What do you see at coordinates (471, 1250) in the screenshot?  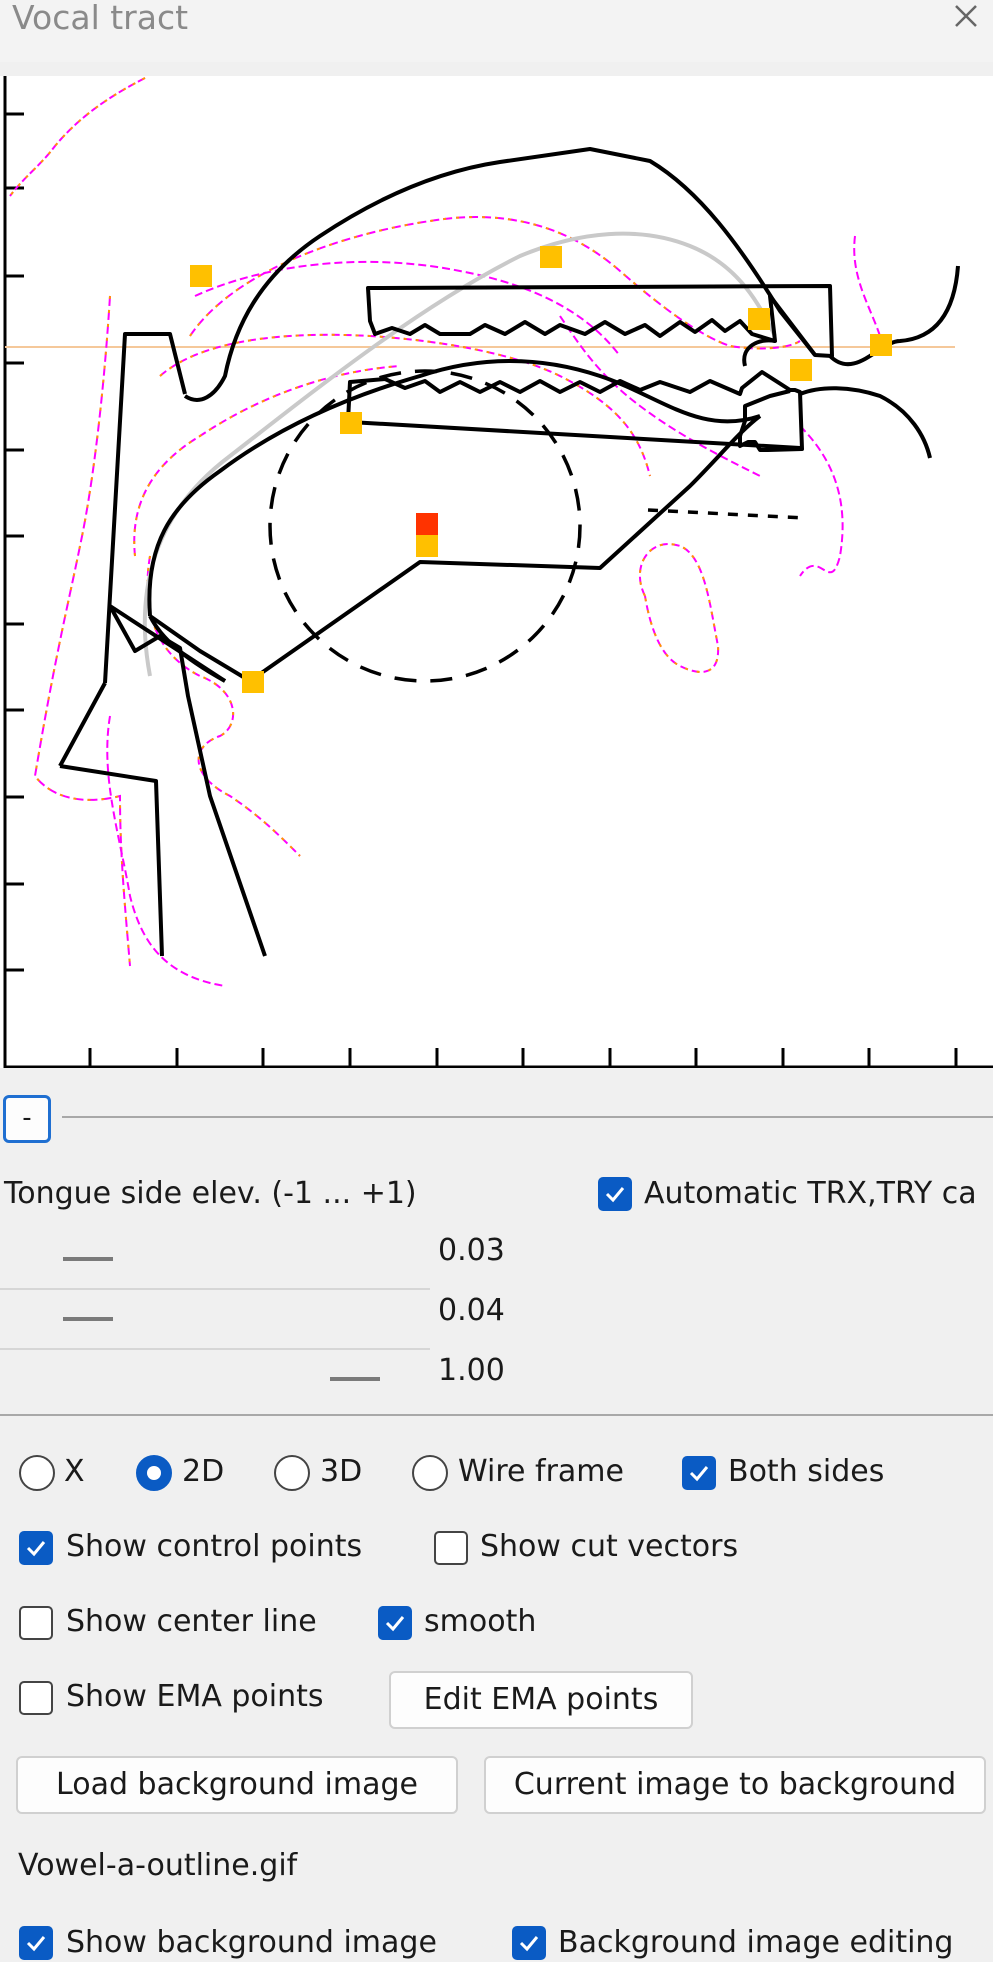 I see `slider-1-value: 0.03` at bounding box center [471, 1250].